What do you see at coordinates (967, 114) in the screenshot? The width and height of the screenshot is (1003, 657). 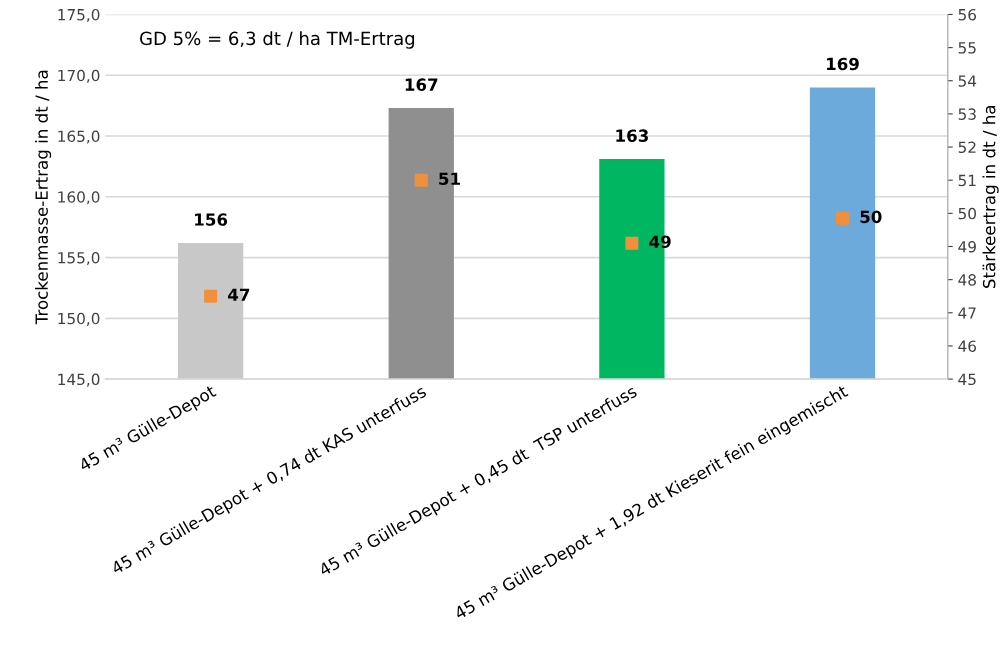 I see `y2-tick-label: 53` at bounding box center [967, 114].